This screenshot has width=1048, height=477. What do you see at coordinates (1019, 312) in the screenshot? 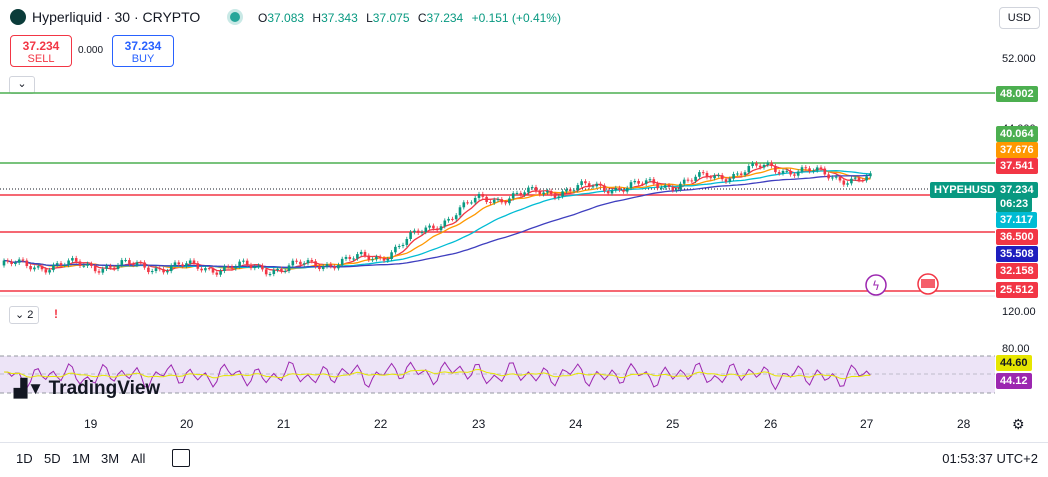
I see `rsi-tick: 120.00` at bounding box center [1019, 312].